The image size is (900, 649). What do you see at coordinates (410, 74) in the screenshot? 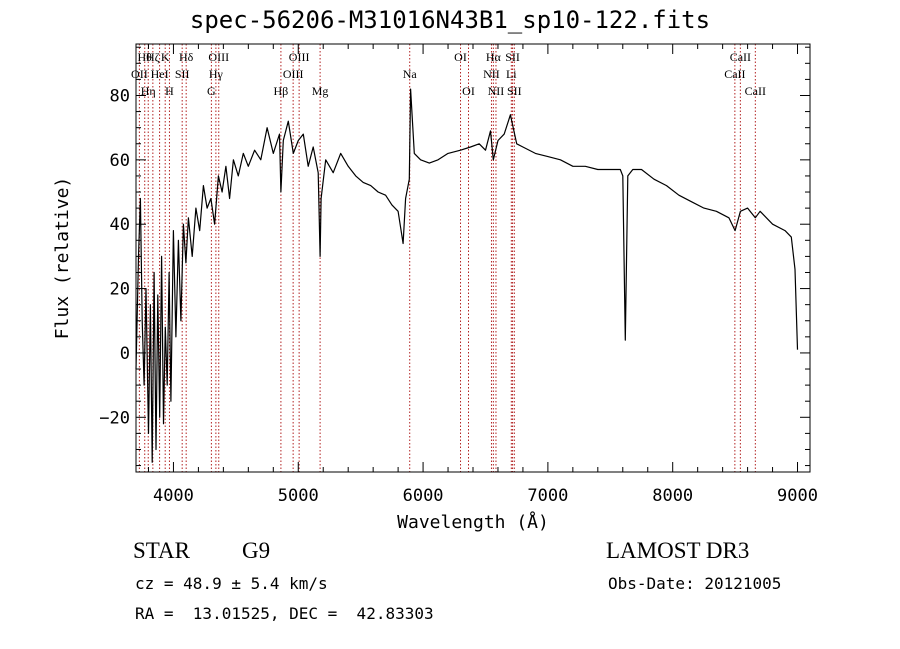
I see `spectral-line-label: Na` at bounding box center [410, 74].